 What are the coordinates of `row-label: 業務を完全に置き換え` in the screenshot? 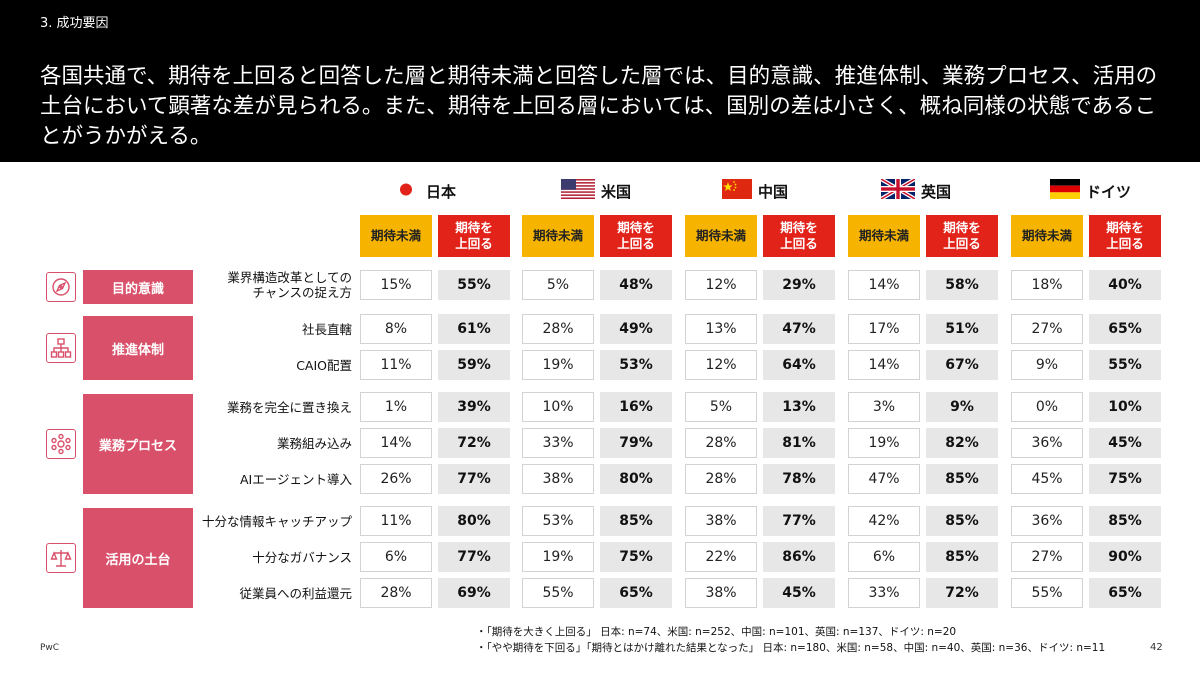 It's located at (289, 407).